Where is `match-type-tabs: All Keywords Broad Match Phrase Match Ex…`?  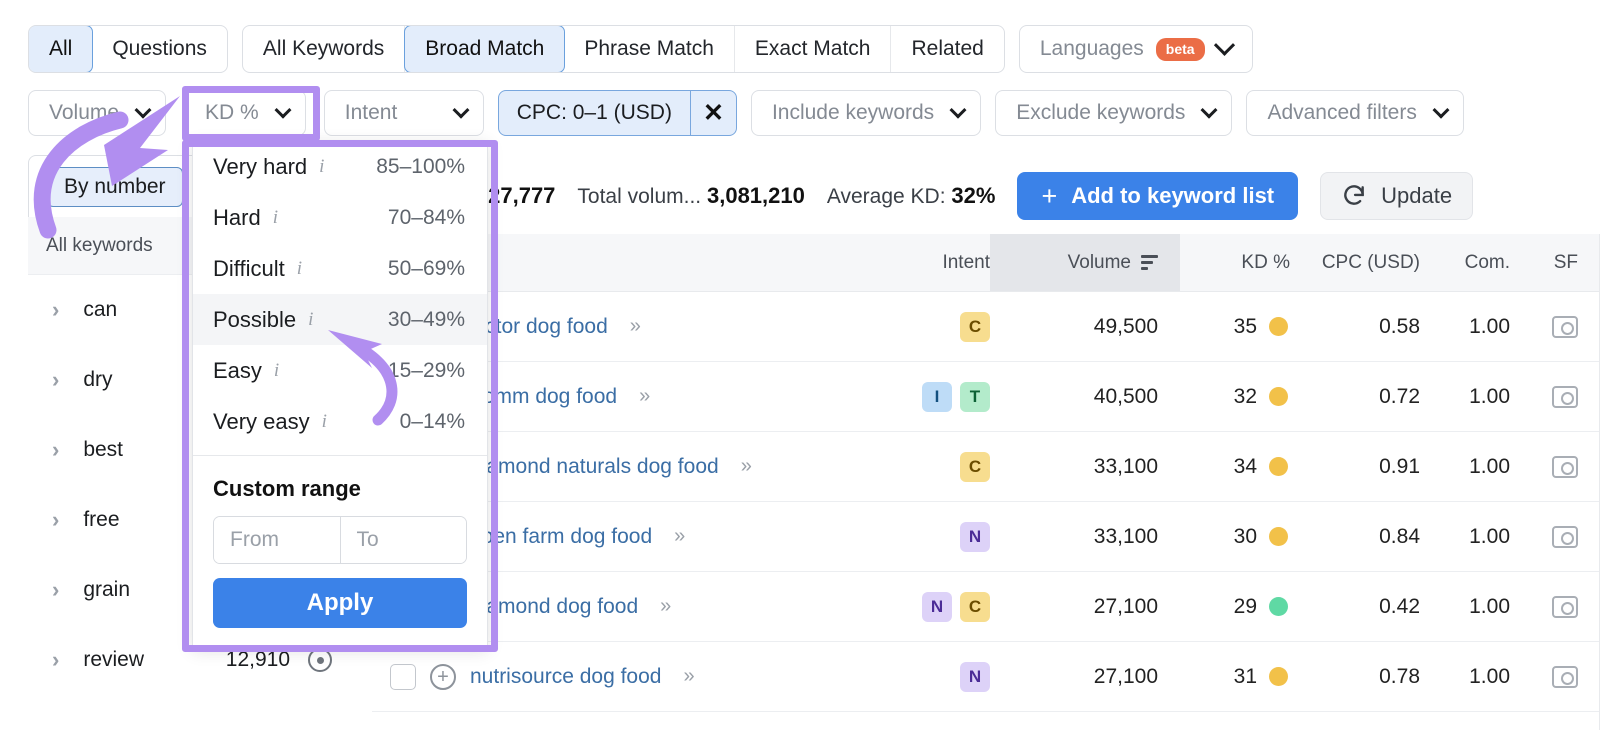 match-type-tabs: All Keywords Broad Match Phrase Match Ex… is located at coordinates (623, 49).